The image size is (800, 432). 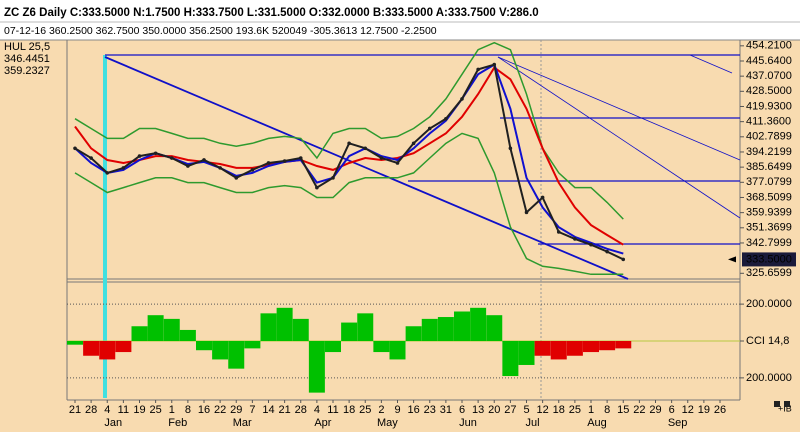 I want to click on x-tick-label: 7, so click(x=252, y=410).